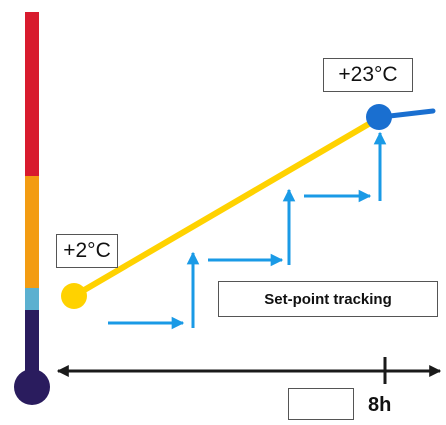  What do you see at coordinates (74, 296) in the screenshot?
I see `start-point-dot` at bounding box center [74, 296].